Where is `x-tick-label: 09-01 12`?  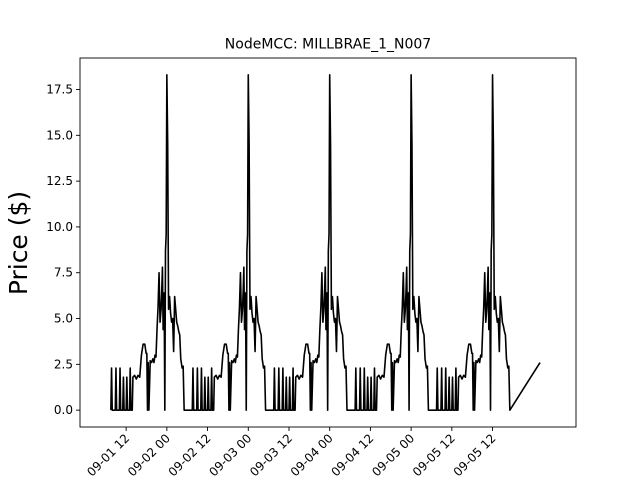 x-tick-label: 09-01 12 is located at coordinates (108, 455).